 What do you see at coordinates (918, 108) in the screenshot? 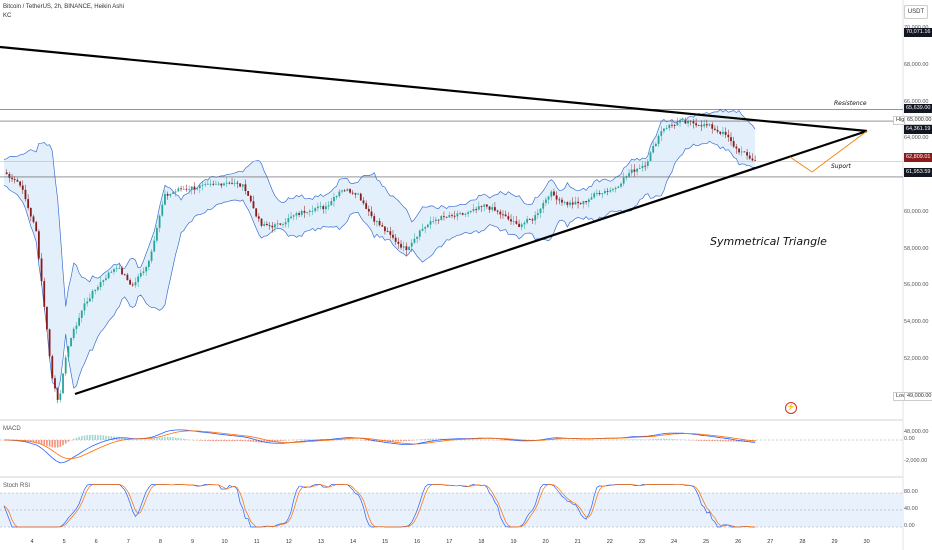
I see `tag-resistance: 65,639.00` at bounding box center [918, 108].